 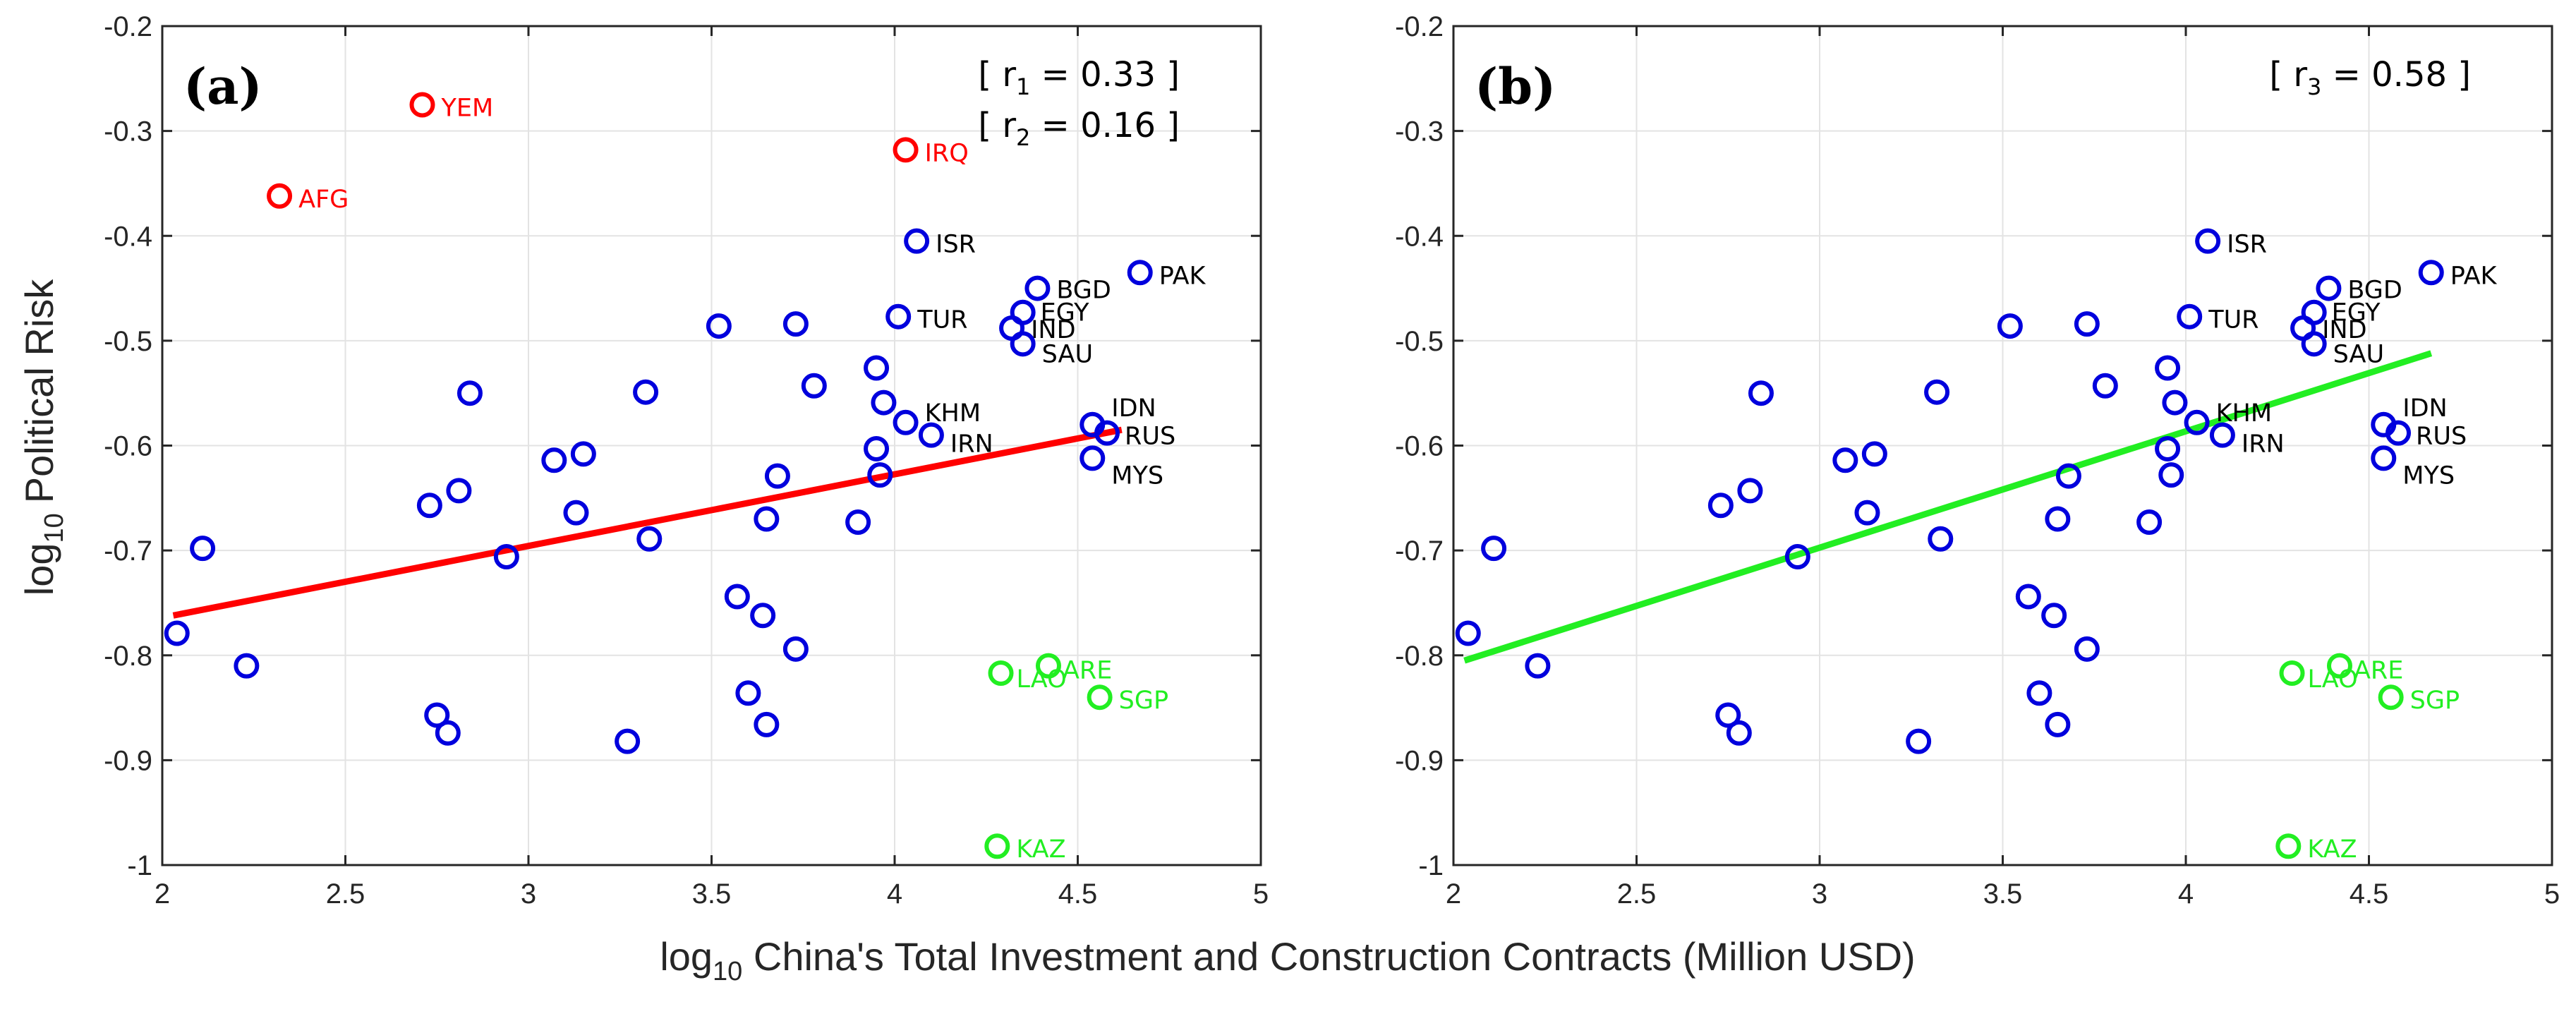 I want to click on r-annotation-sub: 1, so click(x=1023, y=86).